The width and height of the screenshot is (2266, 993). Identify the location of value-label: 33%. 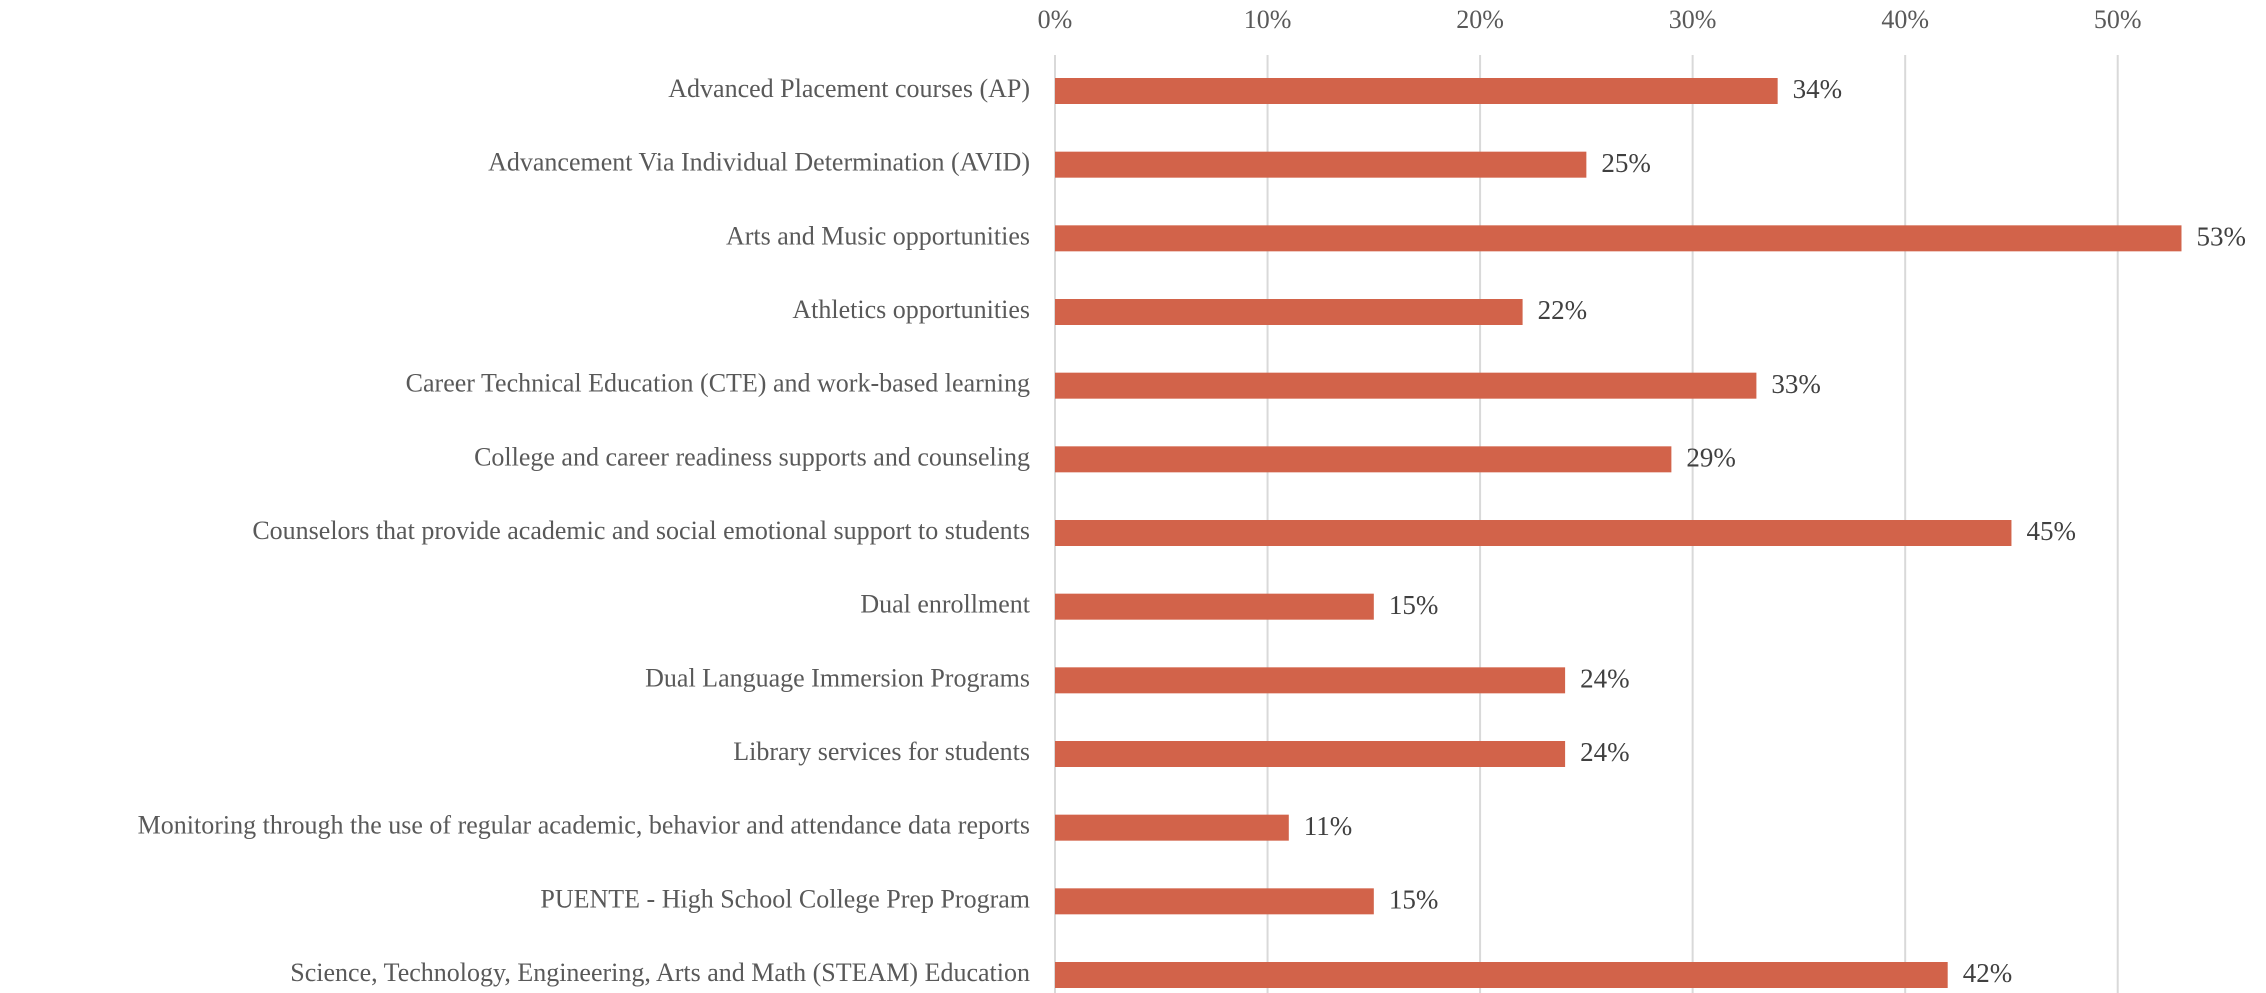
(1796, 384).